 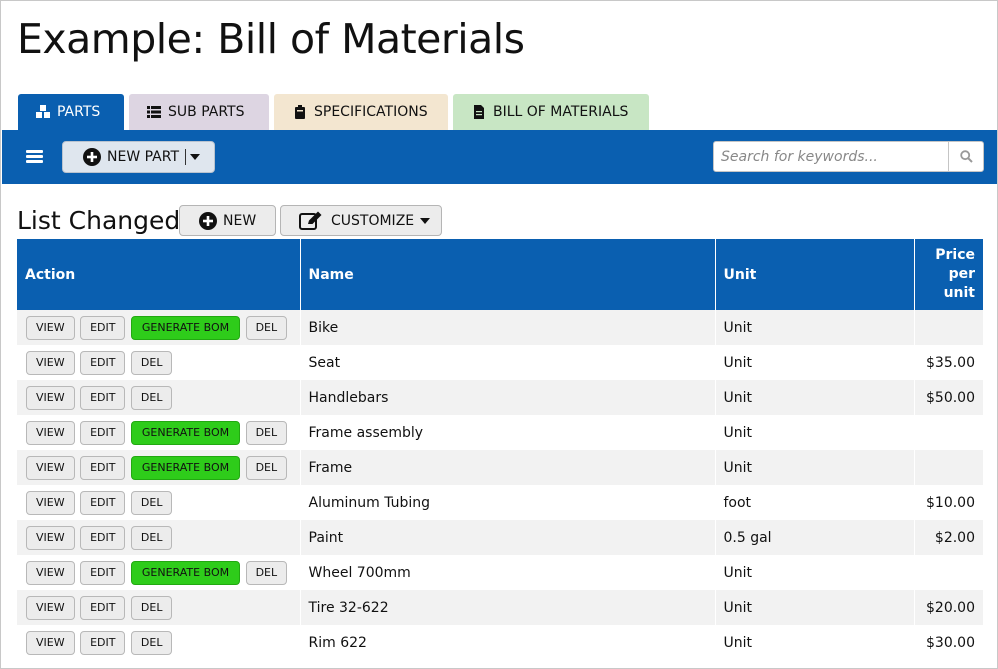 What do you see at coordinates (815, 502) in the screenshot?
I see `cell-unit: foot` at bounding box center [815, 502].